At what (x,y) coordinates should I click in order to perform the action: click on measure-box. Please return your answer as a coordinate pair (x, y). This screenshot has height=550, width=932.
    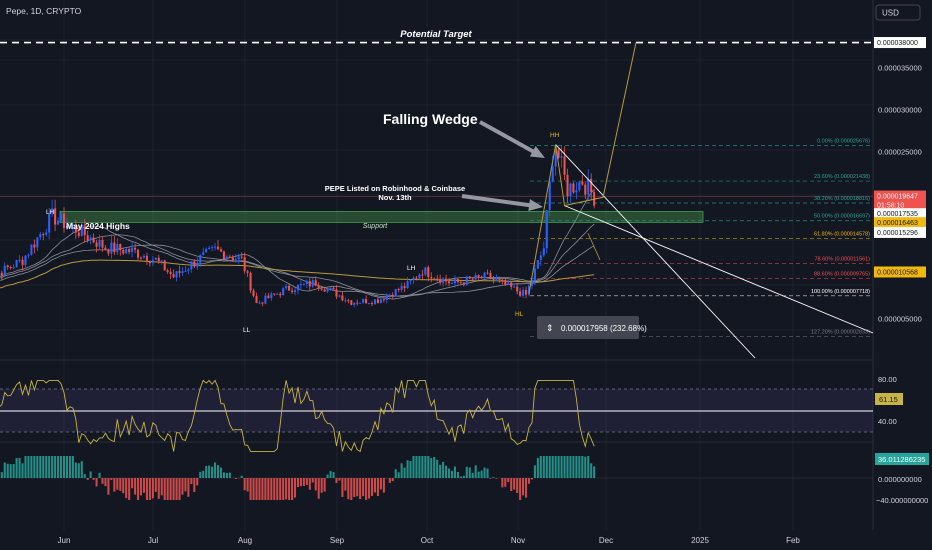
    Looking at the image, I should click on (588, 327).